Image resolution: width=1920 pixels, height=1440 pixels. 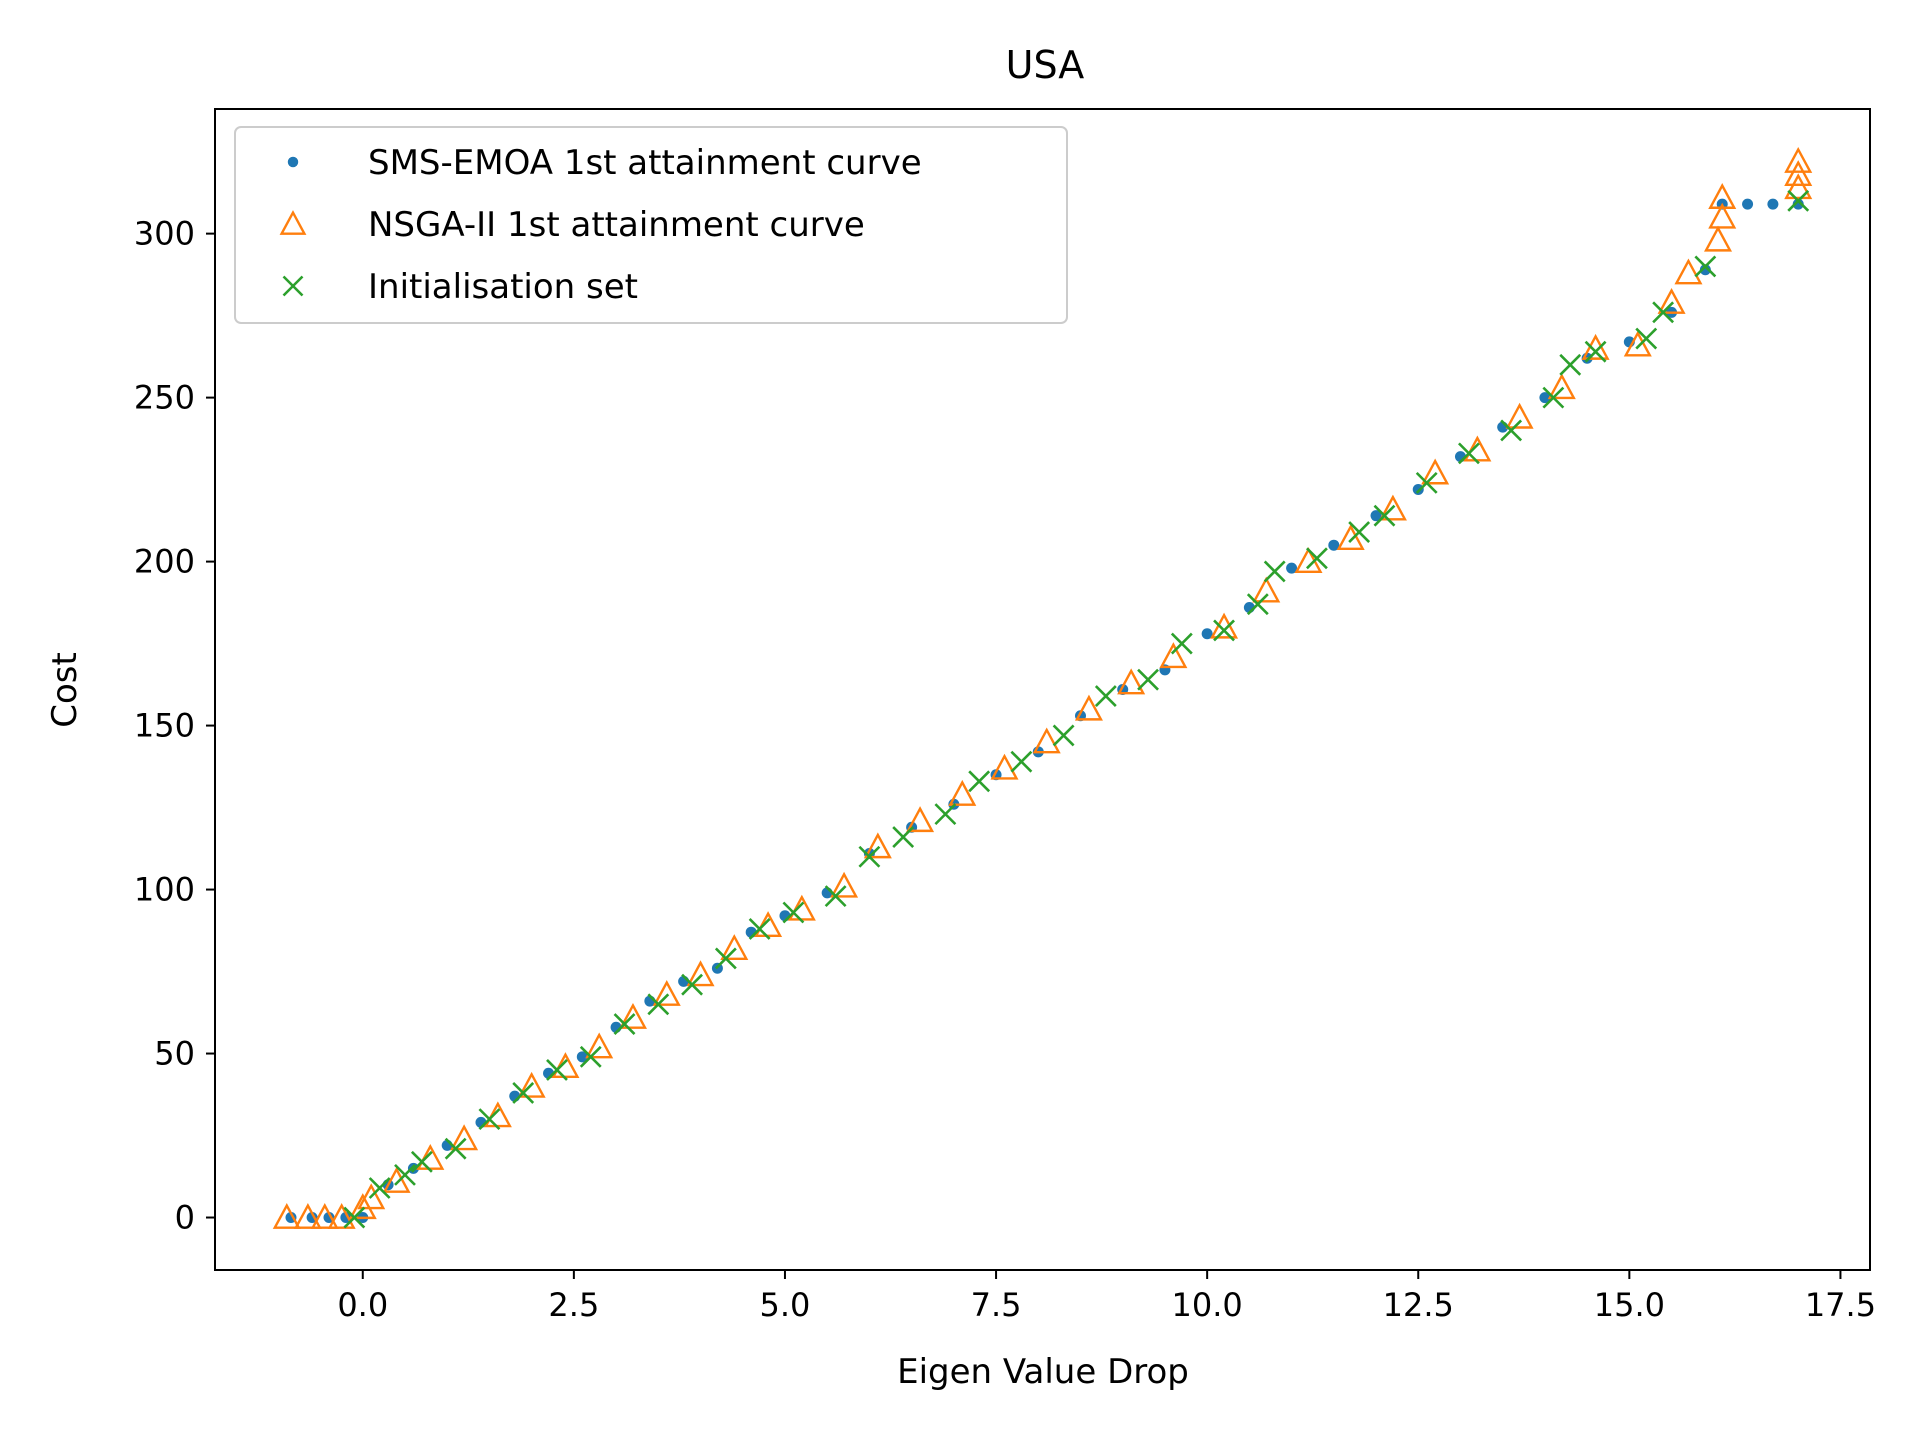 What do you see at coordinates (1045, 65) in the screenshot?
I see `chart-title: USA` at bounding box center [1045, 65].